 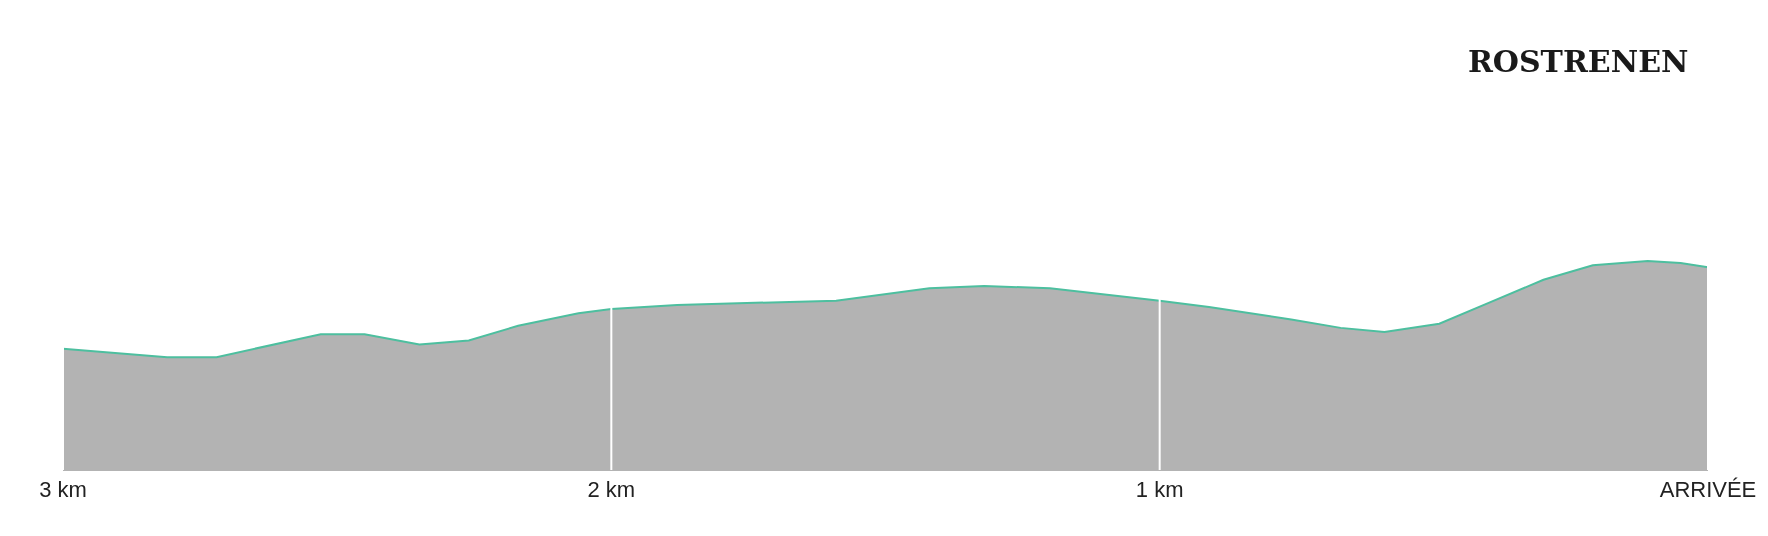 I want to click on x-tick-label: 1 km, so click(x=1159, y=490).